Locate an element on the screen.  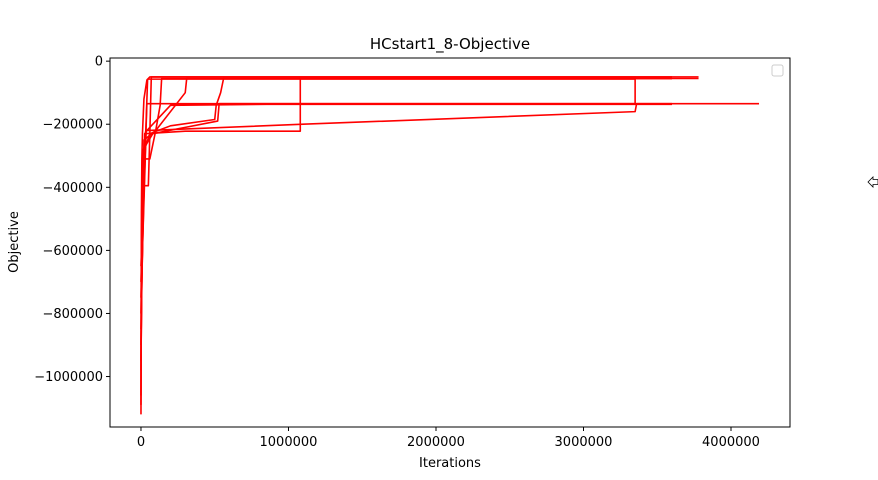
y-tick-label: −400000 is located at coordinates (72, 188).